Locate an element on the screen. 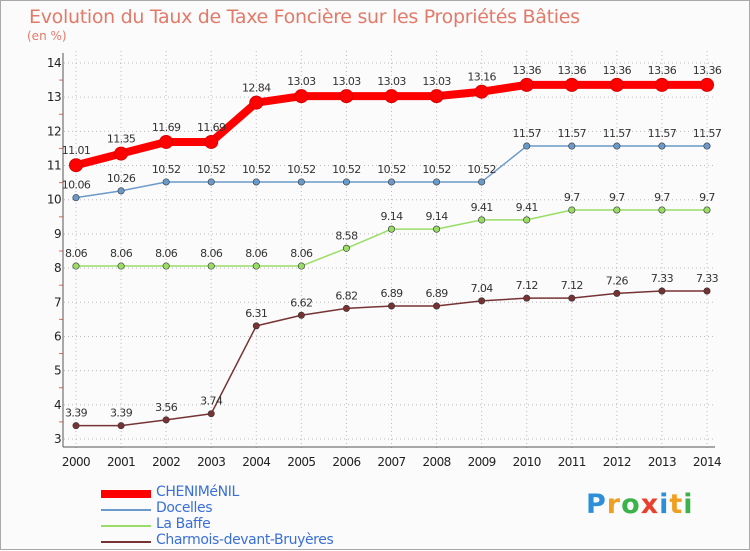 The height and width of the screenshot is (551, 750). series-chenim-nil is located at coordinates (391, 125).